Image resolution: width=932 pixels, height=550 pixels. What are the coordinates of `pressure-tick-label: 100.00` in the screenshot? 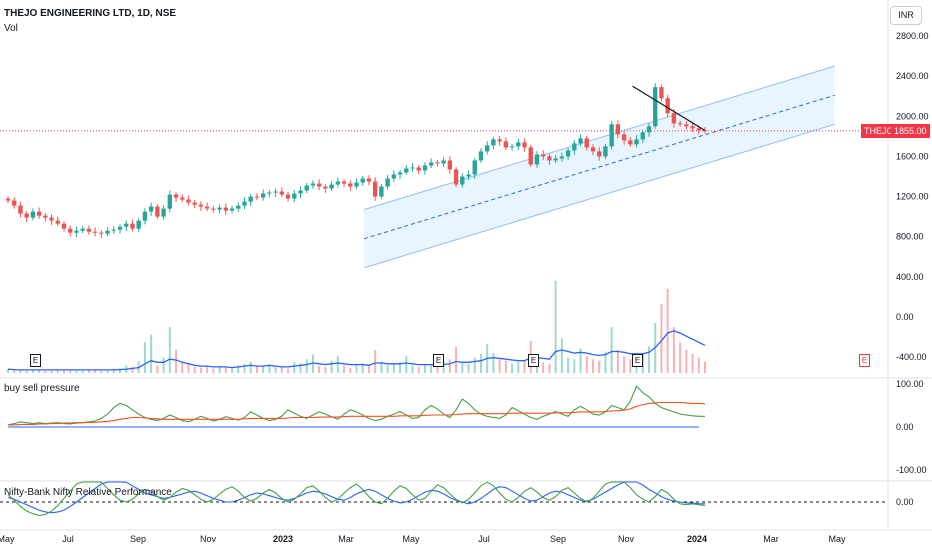 It's located at (910, 384).